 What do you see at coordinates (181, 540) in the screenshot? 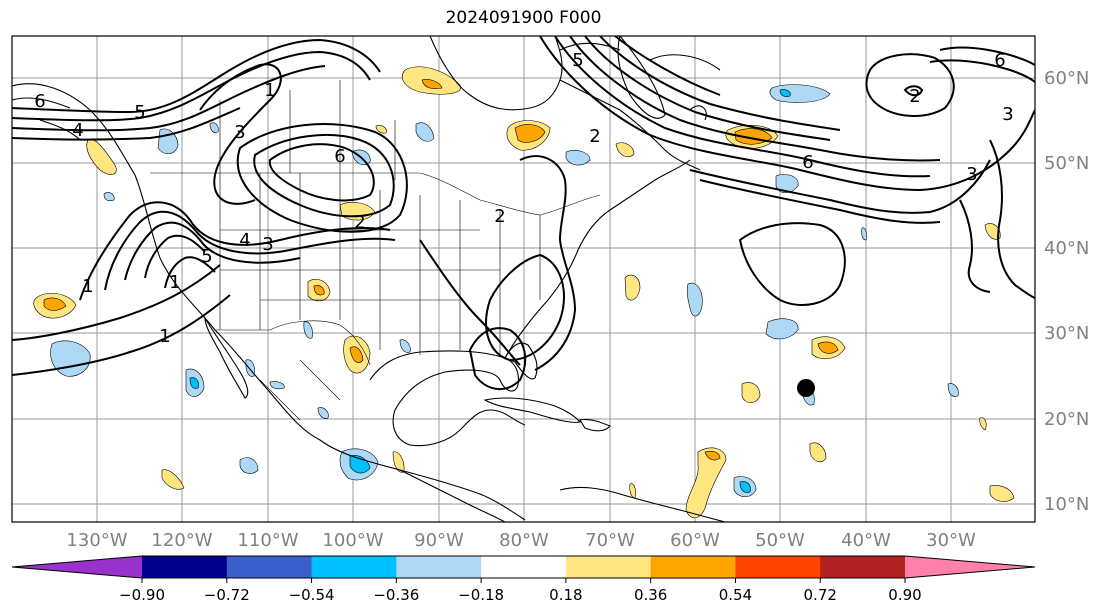
I see `lon-label: 120°W` at bounding box center [181, 540].